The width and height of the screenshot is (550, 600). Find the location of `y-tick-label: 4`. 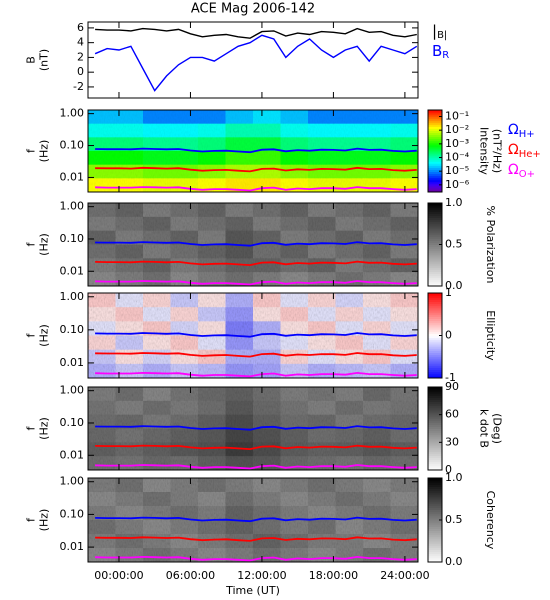

y-tick-label: 4 is located at coordinates (80, 42).